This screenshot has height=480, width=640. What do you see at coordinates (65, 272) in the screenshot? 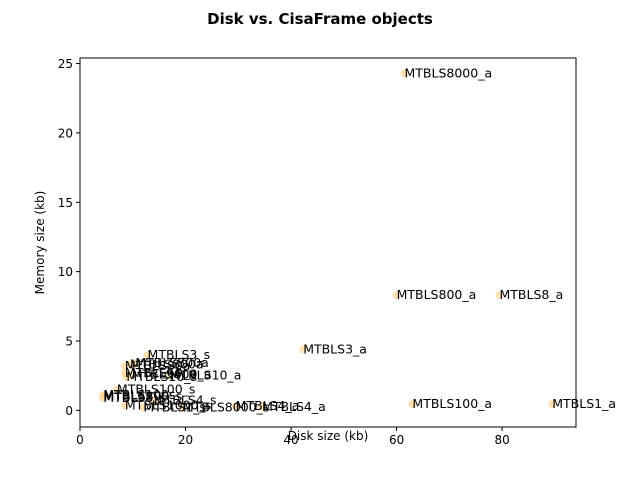
I see `y-tick-label: 10` at bounding box center [65, 272].